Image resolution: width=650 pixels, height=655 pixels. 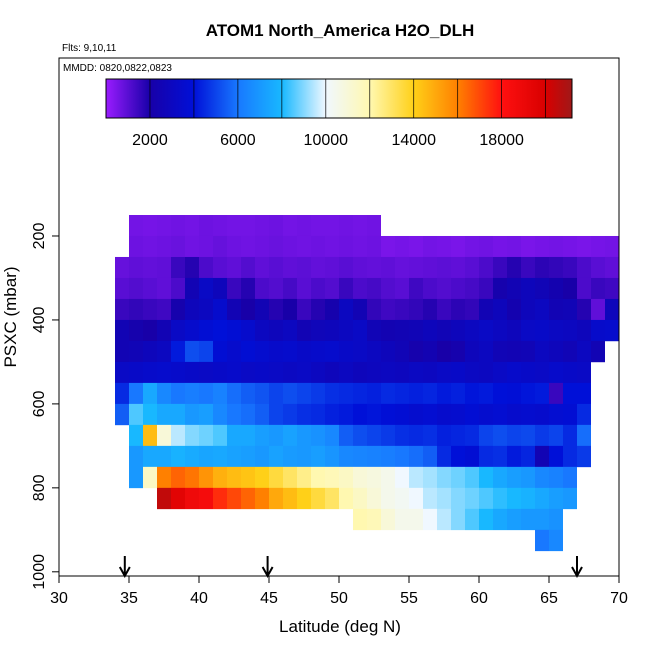 I want to click on x-tick-label: 35, so click(x=129, y=598).